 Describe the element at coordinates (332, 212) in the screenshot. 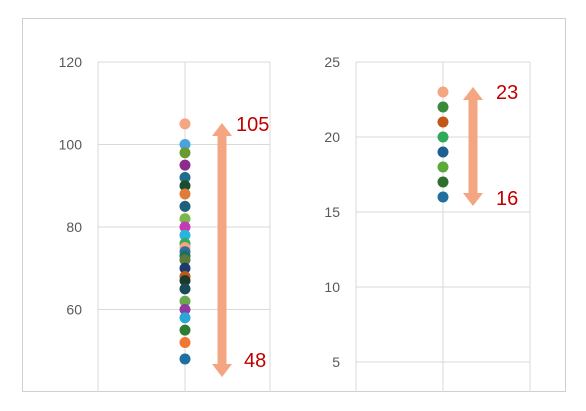

I see `y-tick-label: 15` at that location.